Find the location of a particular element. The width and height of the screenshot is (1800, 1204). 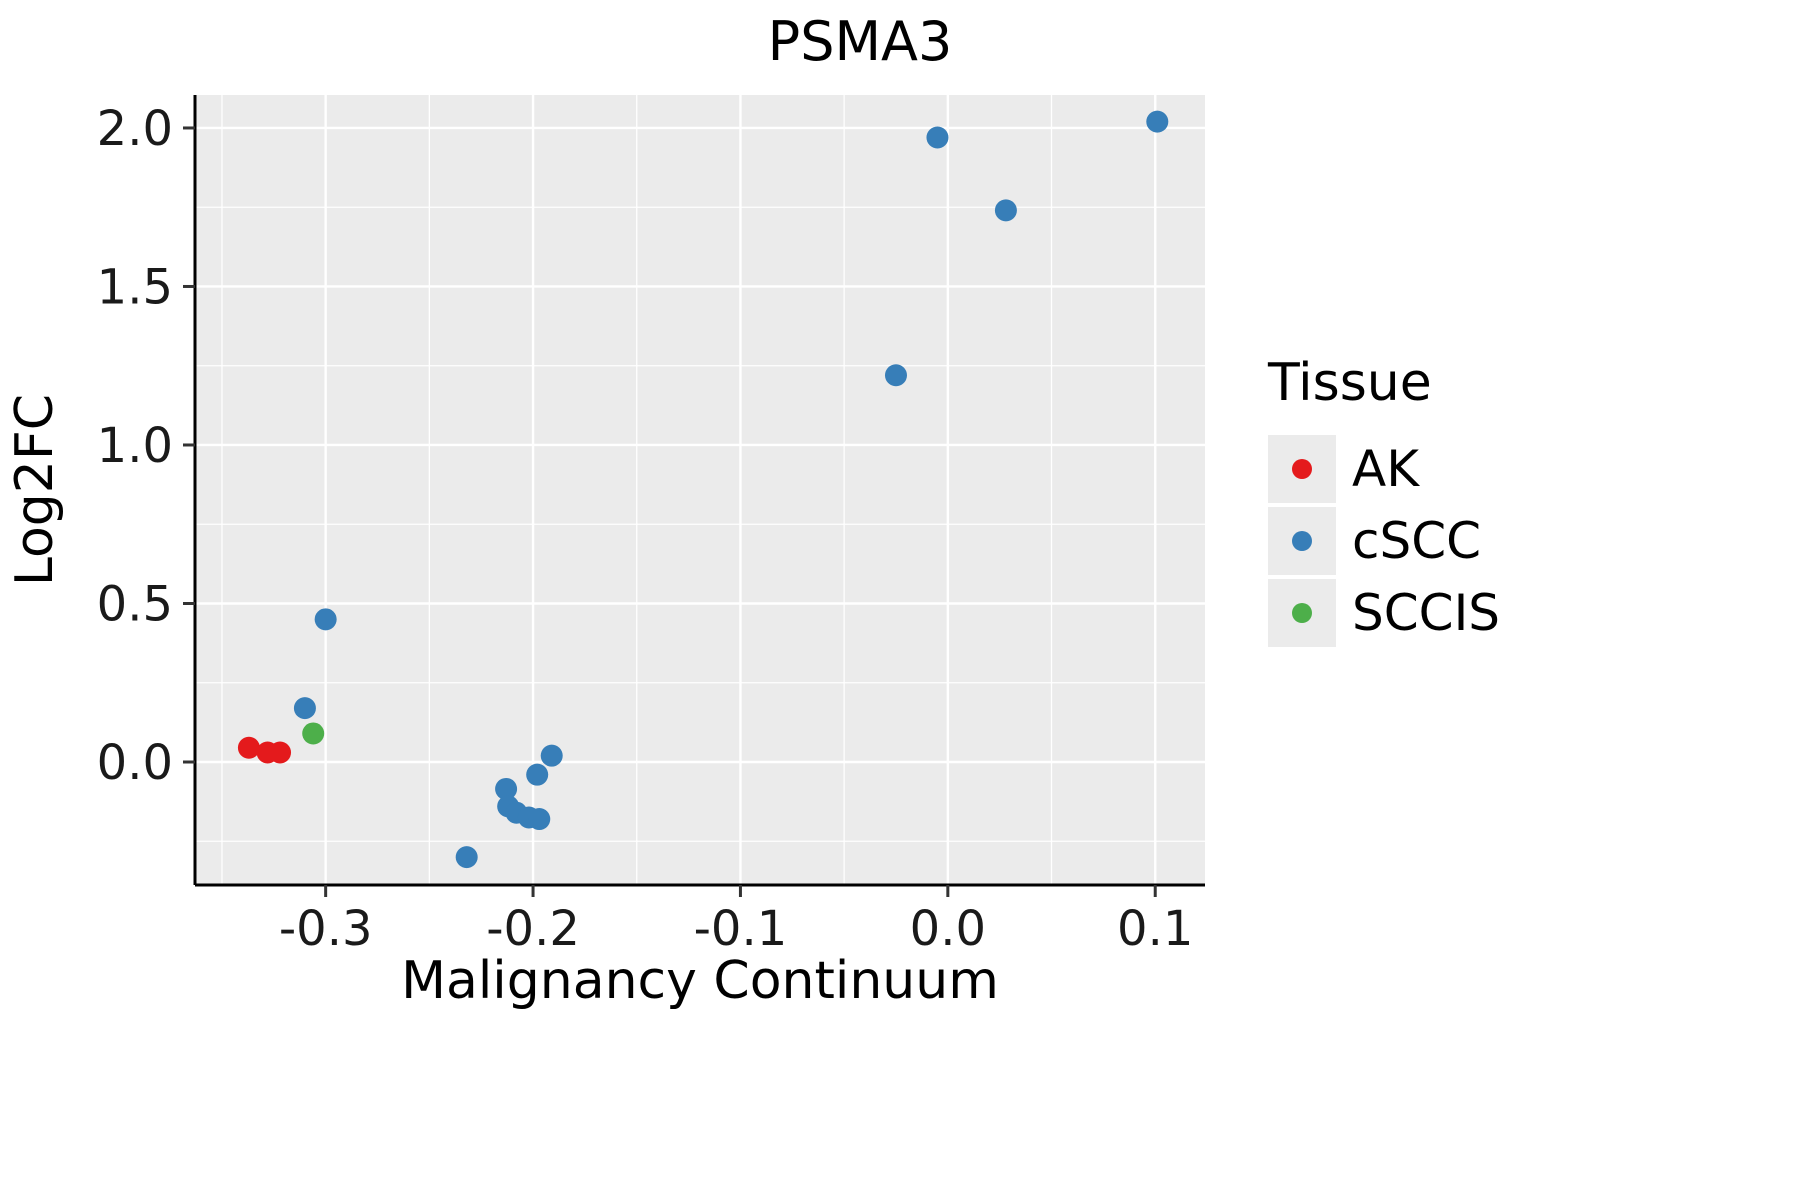

x-tick-label: -0.3 is located at coordinates (326, 929).